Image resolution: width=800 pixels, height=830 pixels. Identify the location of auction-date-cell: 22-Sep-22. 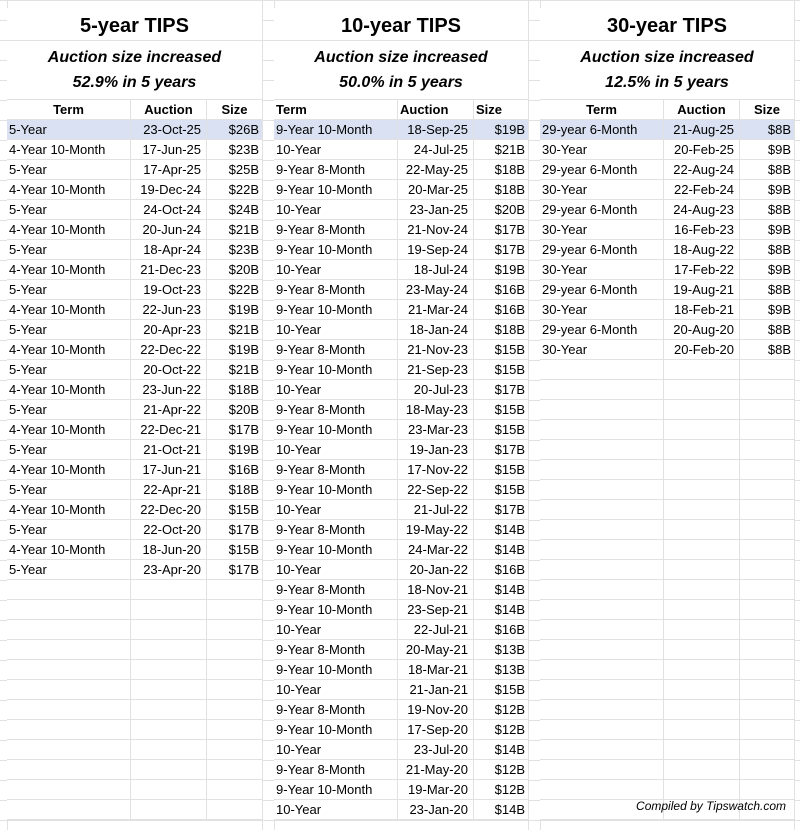
(436, 489).